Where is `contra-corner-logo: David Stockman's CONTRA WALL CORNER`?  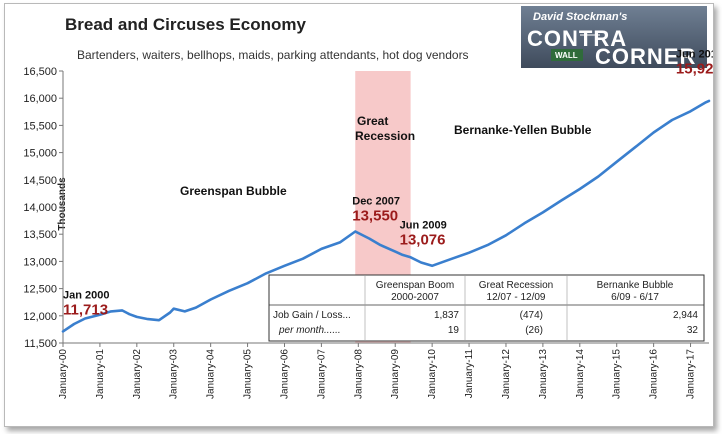
contra-corner-logo: David Stockman's CONTRA WALL CORNER is located at coordinates (614, 37).